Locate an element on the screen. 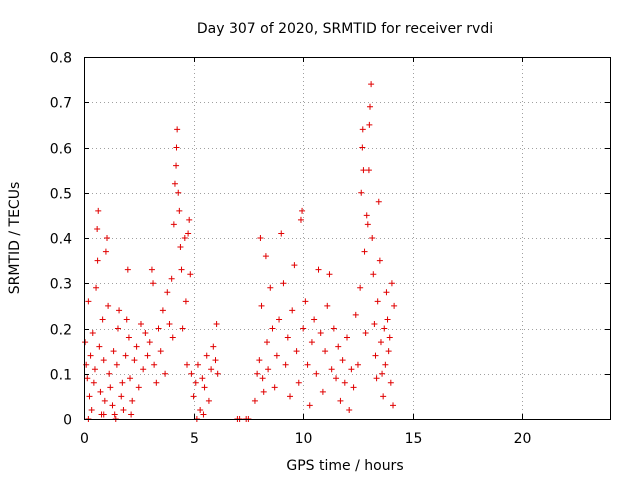  y-tick-label: 0.5 is located at coordinates (61, 195).